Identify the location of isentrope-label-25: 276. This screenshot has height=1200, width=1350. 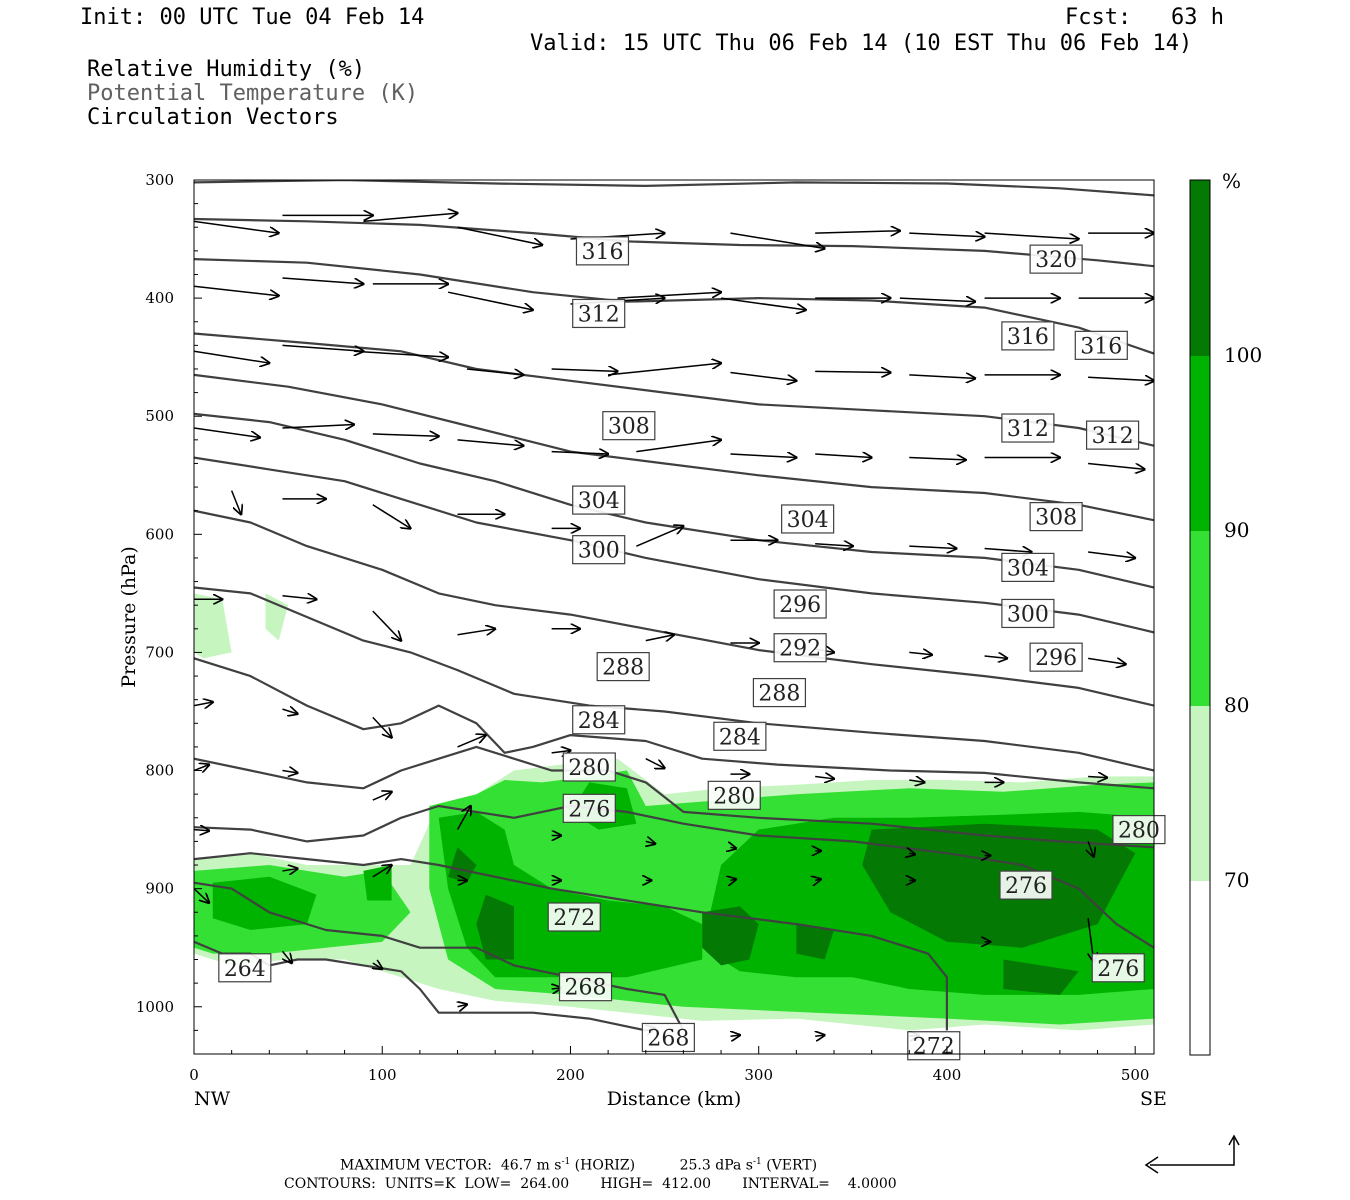
(1026, 885).